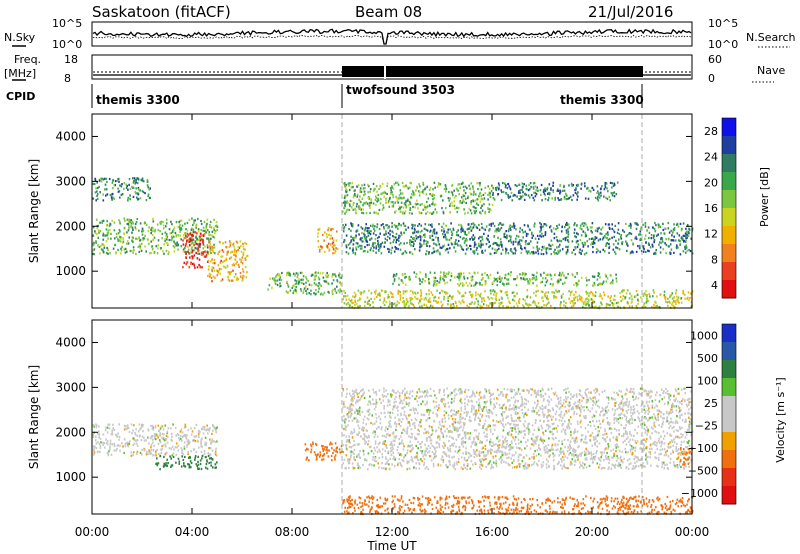  What do you see at coordinates (729, 208) in the screenshot?
I see `colorbar-frame` at bounding box center [729, 208].